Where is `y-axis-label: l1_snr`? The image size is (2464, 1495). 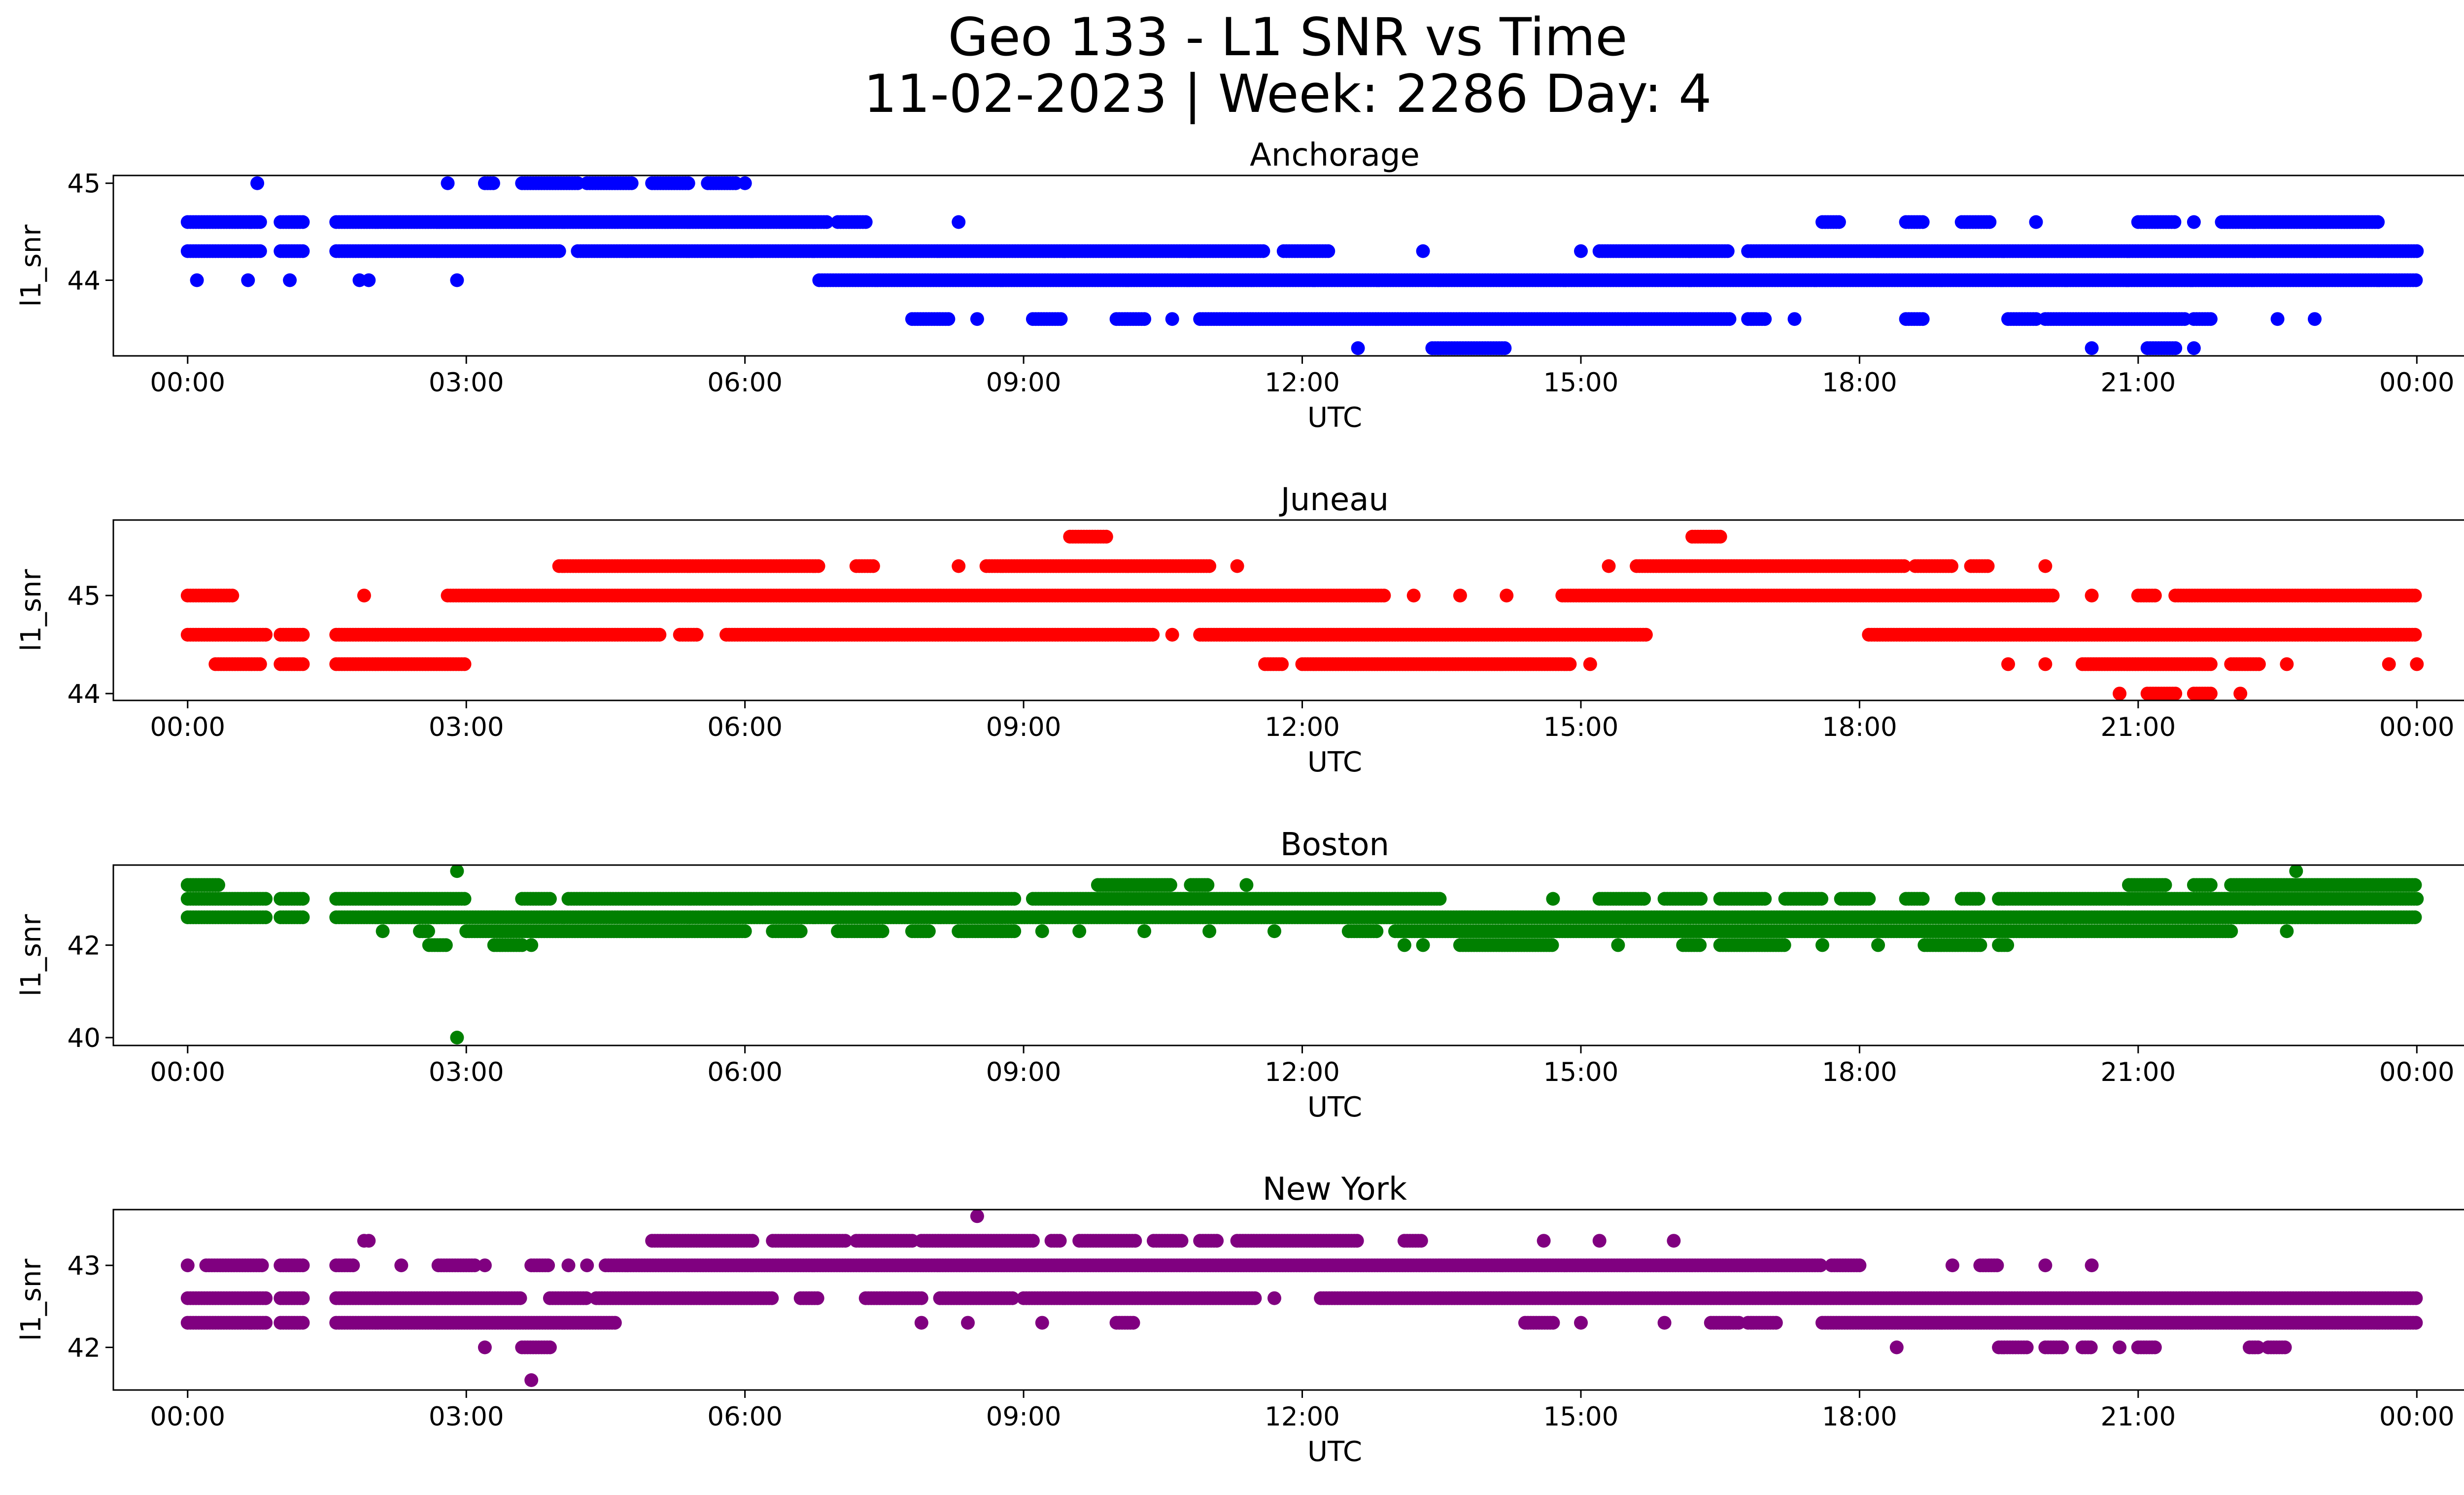
y-axis-label: l1_snr is located at coordinates (31, 610).